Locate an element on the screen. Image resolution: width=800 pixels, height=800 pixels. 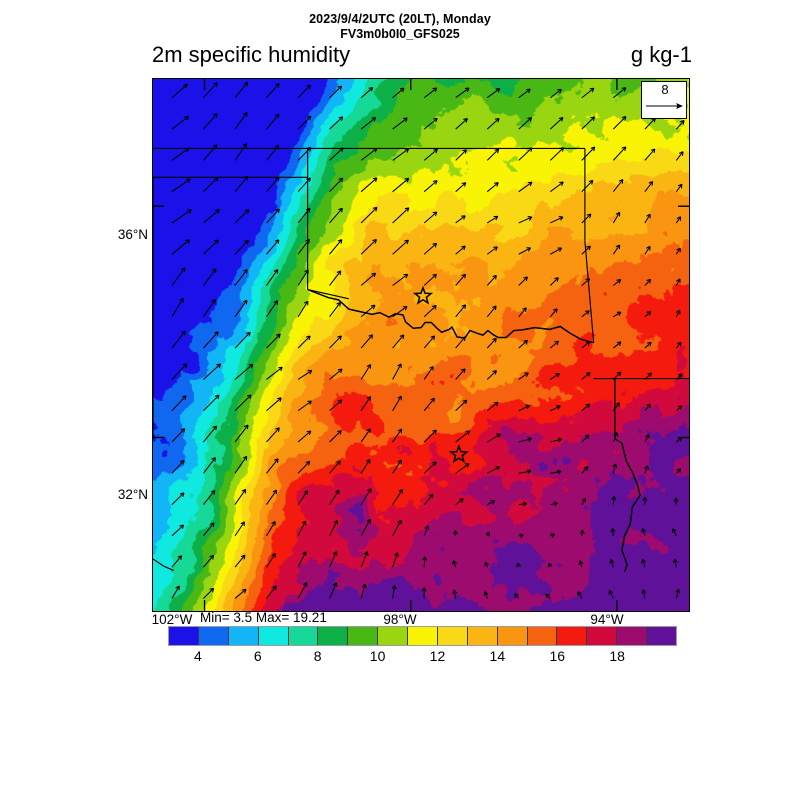
colorbar-tick-12: 12 is located at coordinates (437, 656).